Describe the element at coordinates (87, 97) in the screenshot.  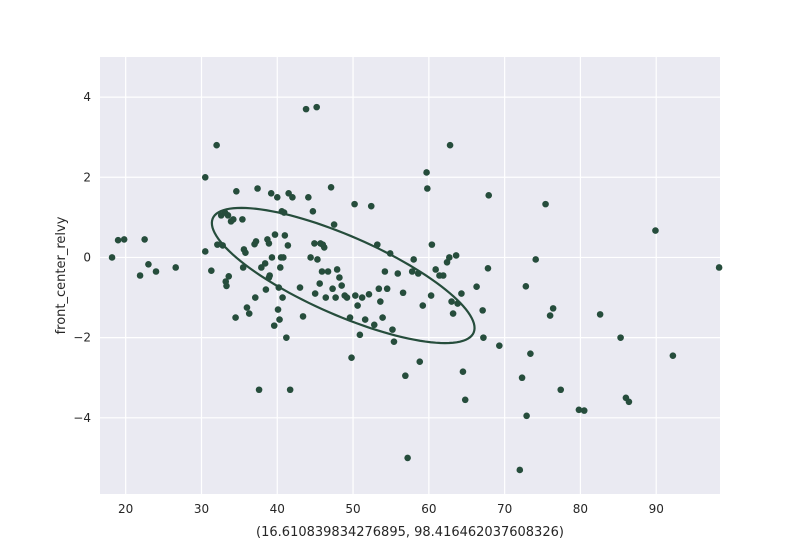
I see `y-tick-label: 4` at that location.